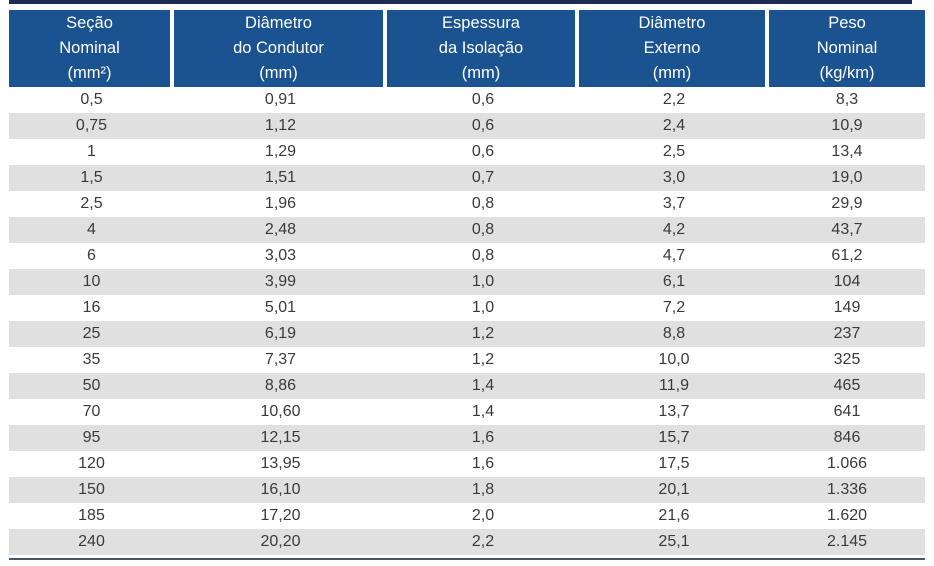 The height and width of the screenshot is (566, 934). Describe the element at coordinates (280, 359) in the screenshot. I see `cell-diametro-condutor: 7,37` at that location.